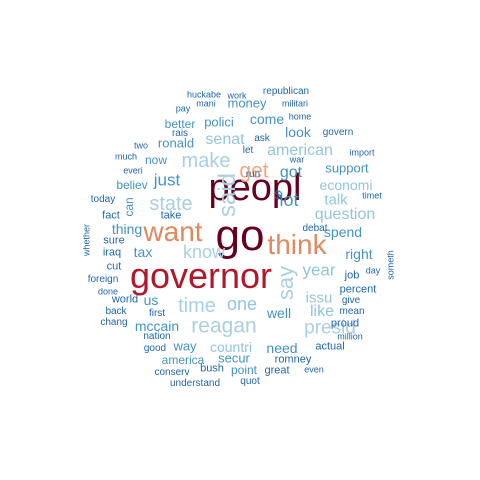 This screenshot has height=480, width=480. I want to click on word-right: right, so click(359, 254).